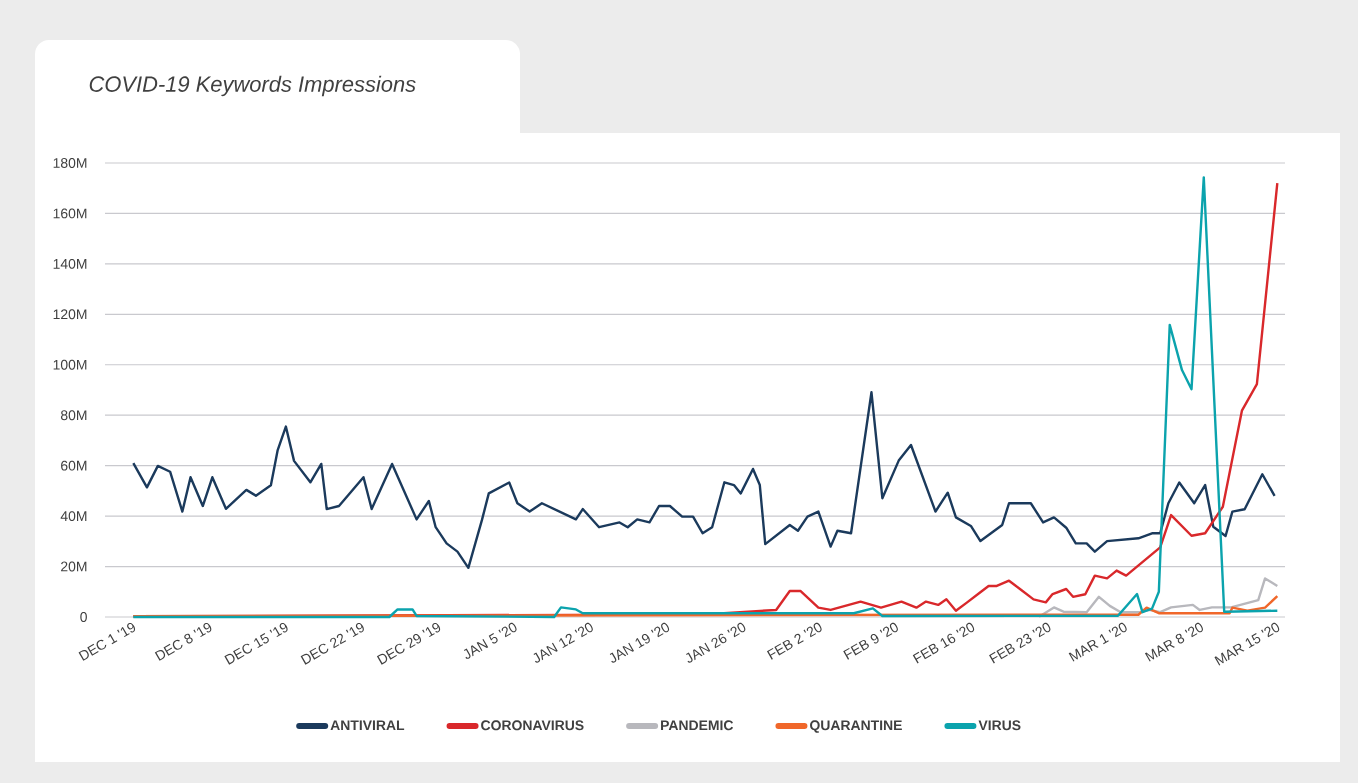 The width and height of the screenshot is (1358, 783). Describe the element at coordinates (794, 641) in the screenshot. I see `x-tick-label: FEB 2 '20` at that location.